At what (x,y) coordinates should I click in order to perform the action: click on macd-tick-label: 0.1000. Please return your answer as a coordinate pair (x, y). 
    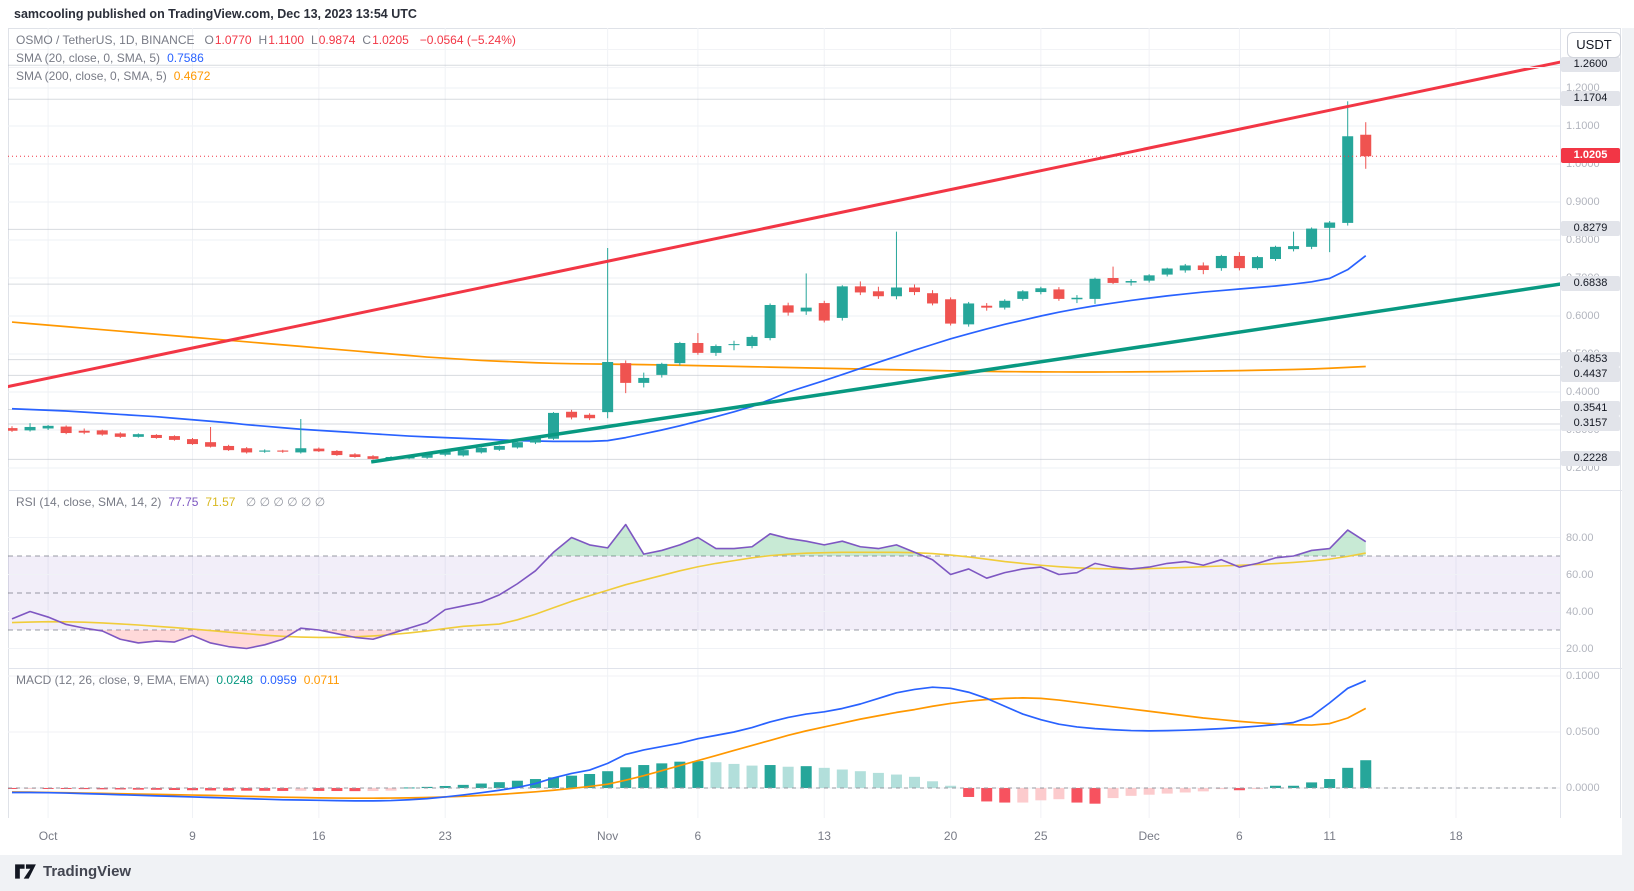
    Looking at the image, I should click on (1583, 676).